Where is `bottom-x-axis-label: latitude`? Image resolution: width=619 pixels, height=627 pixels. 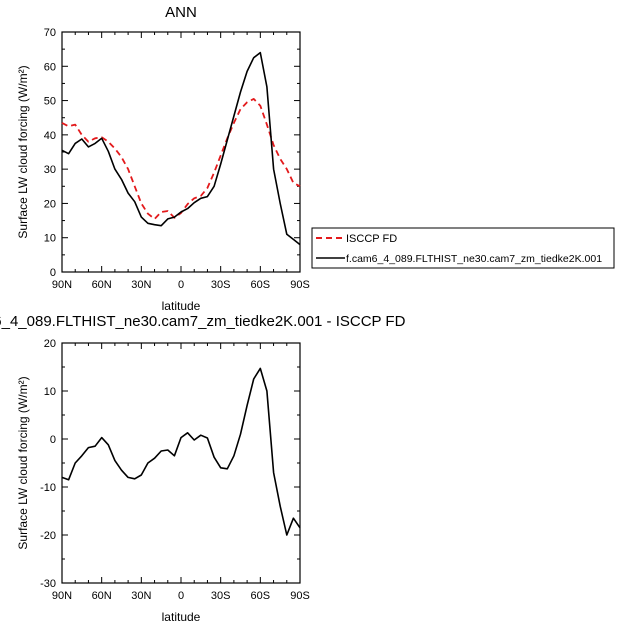 bottom-x-axis-label: latitude is located at coordinates (181, 617).